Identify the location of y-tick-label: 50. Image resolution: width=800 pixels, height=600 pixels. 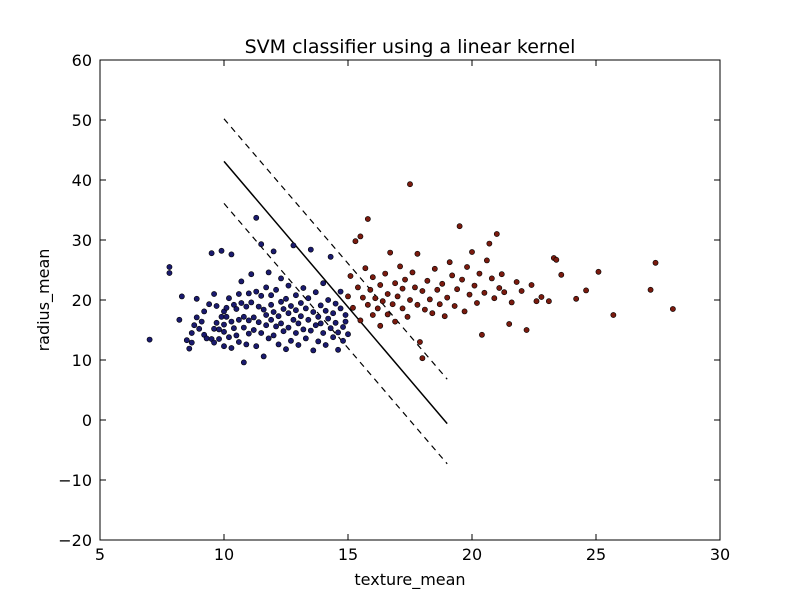
(82, 120).